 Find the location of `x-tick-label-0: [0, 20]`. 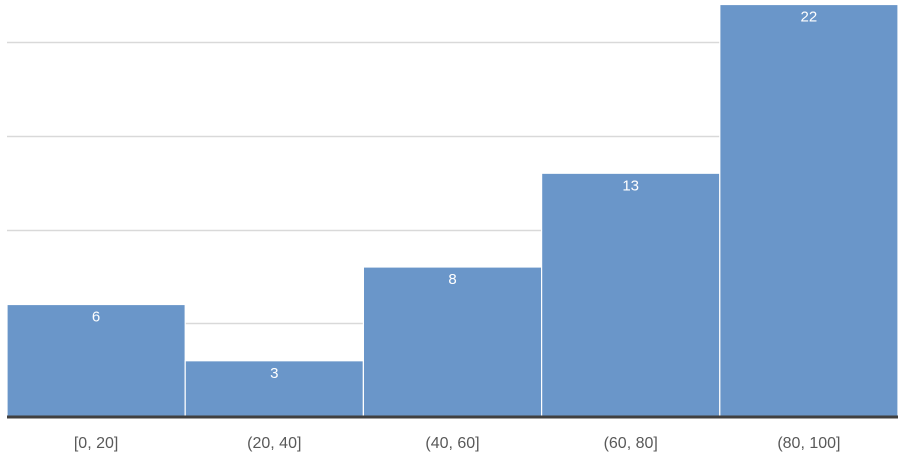

x-tick-label-0: [0, 20] is located at coordinates (96, 443).